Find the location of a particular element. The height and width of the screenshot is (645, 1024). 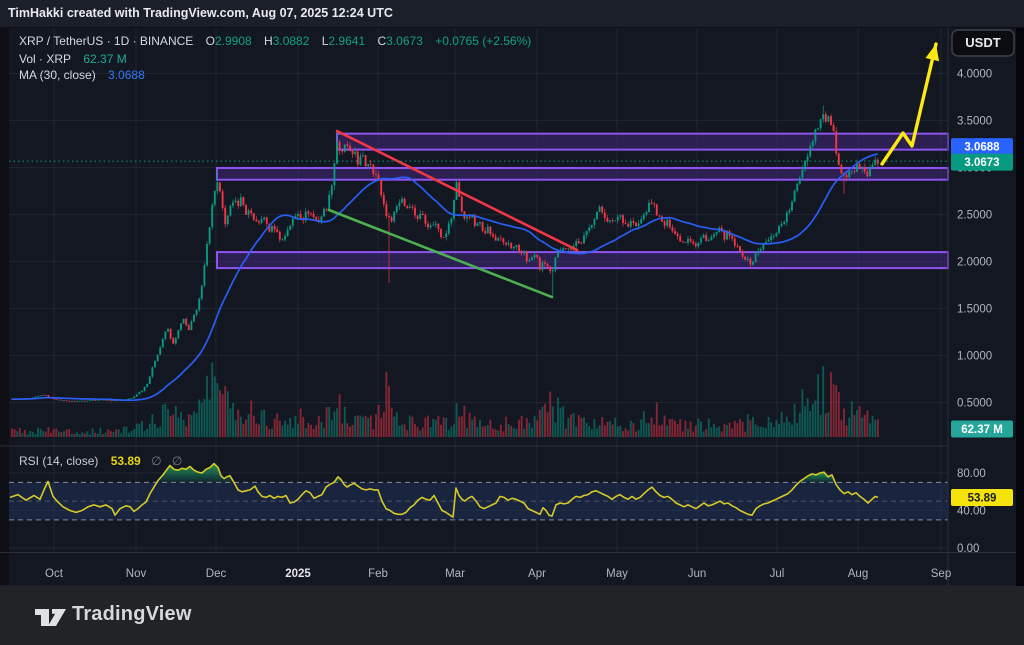

time-tick-label: Oct is located at coordinates (54, 574).